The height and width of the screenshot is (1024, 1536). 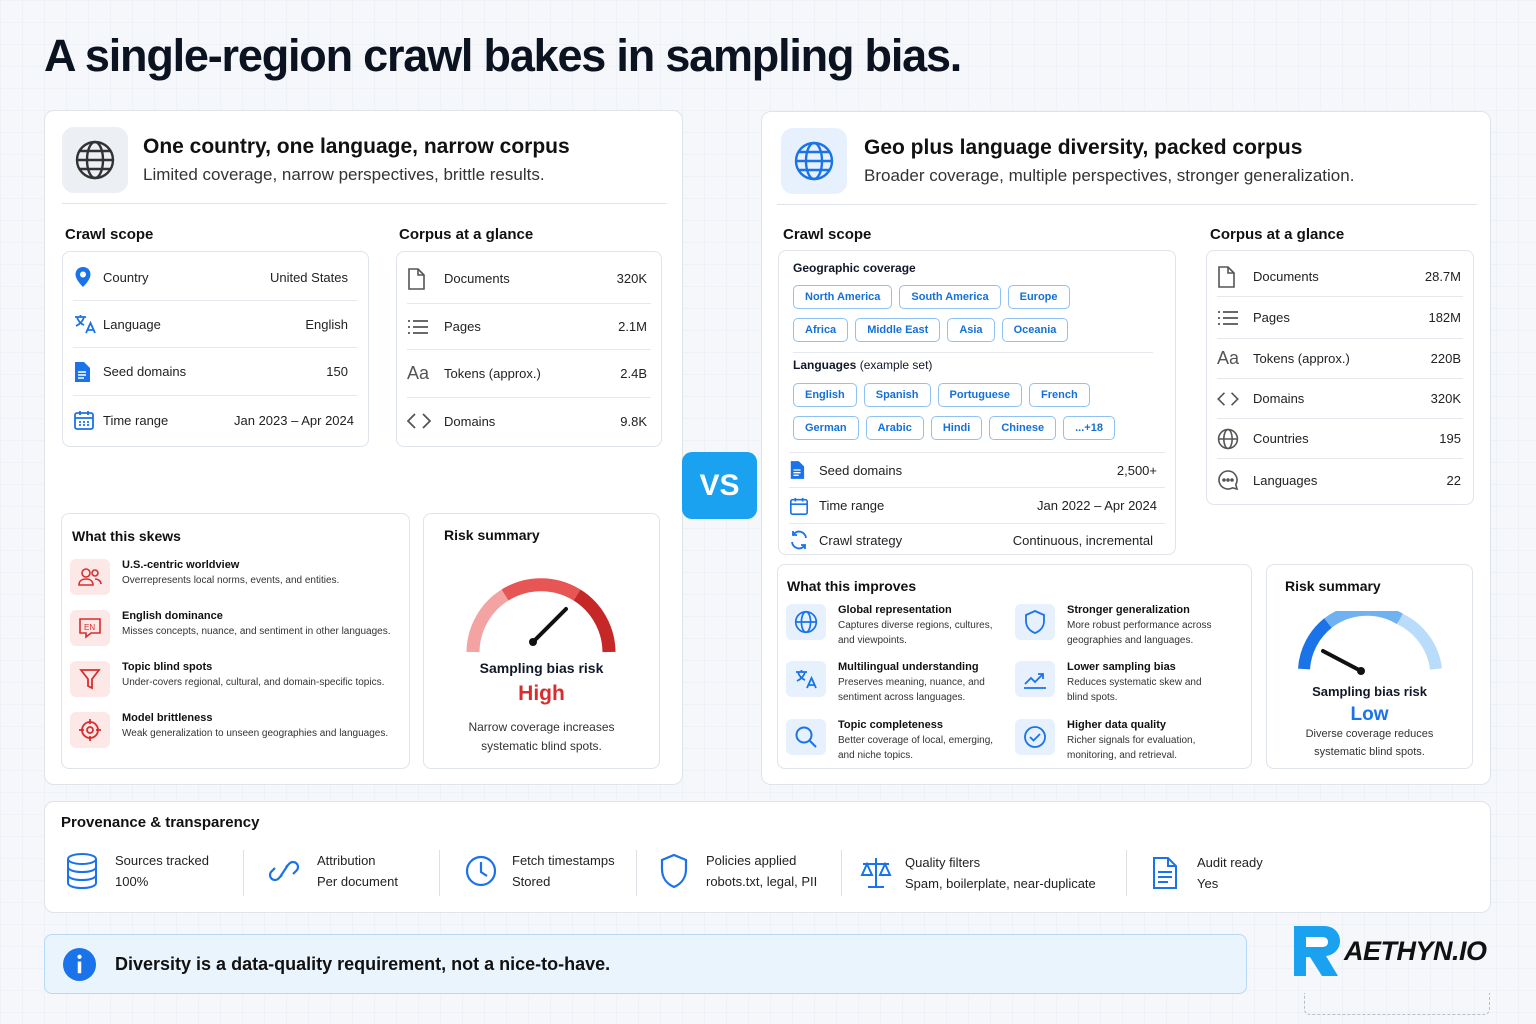 What do you see at coordinates (364, 203) in the screenshot?
I see `left-header-divider` at bounding box center [364, 203].